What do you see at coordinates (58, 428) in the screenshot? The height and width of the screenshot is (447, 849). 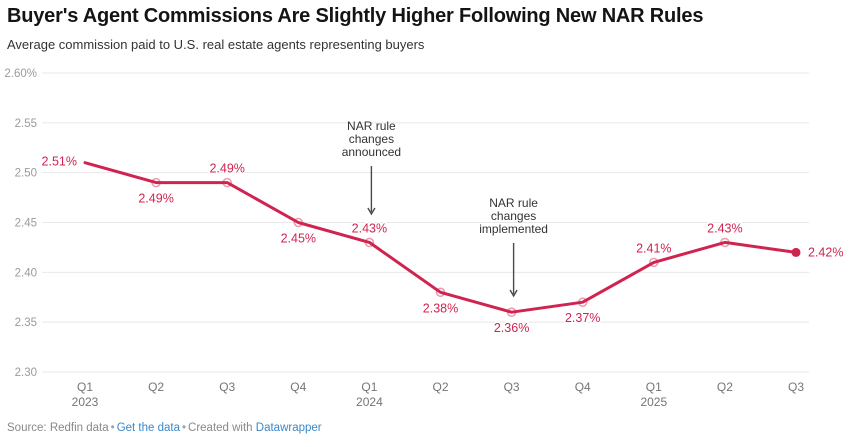 I see `source-label: Source: Redfin data` at bounding box center [58, 428].